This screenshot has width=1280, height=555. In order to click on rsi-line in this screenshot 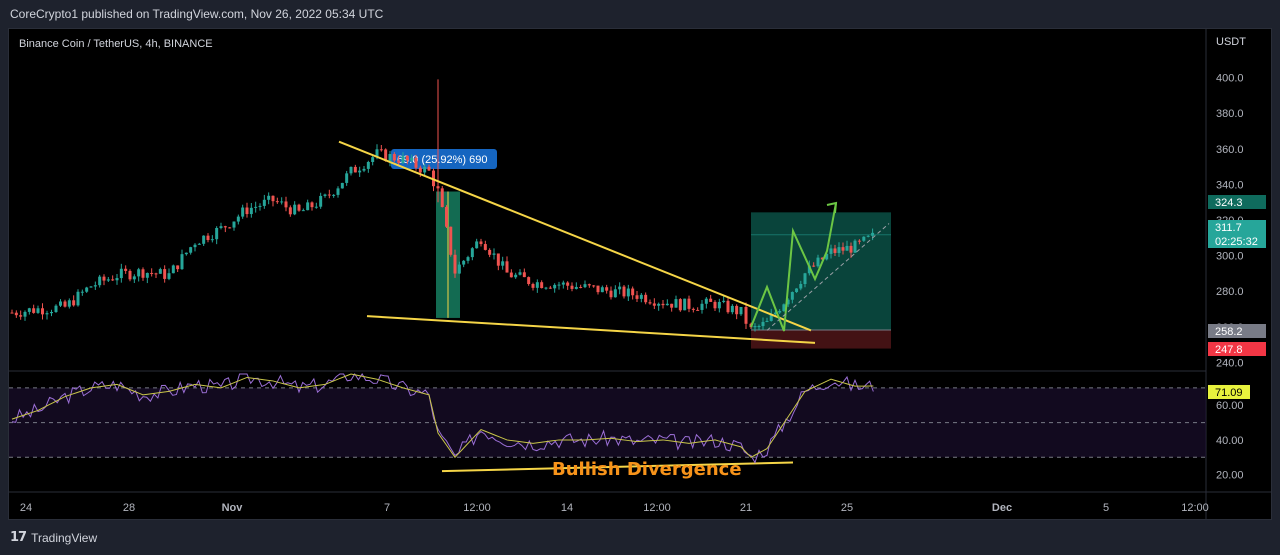, I will do `click(442, 418)`.